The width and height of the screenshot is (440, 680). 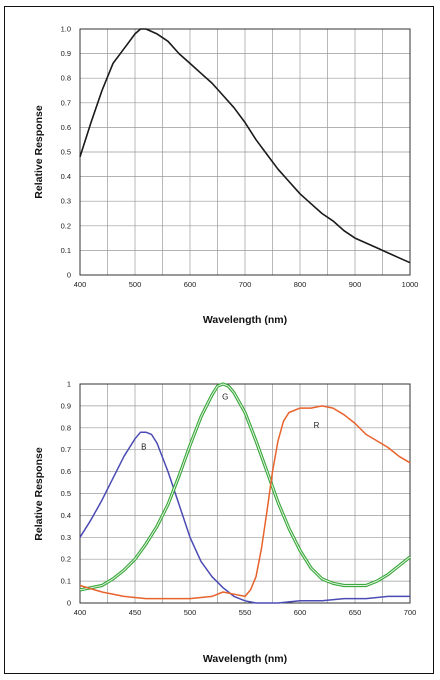 What do you see at coordinates (66, 537) in the screenshot?
I see `chart-2-y-tick-label: 0.3` at bounding box center [66, 537].